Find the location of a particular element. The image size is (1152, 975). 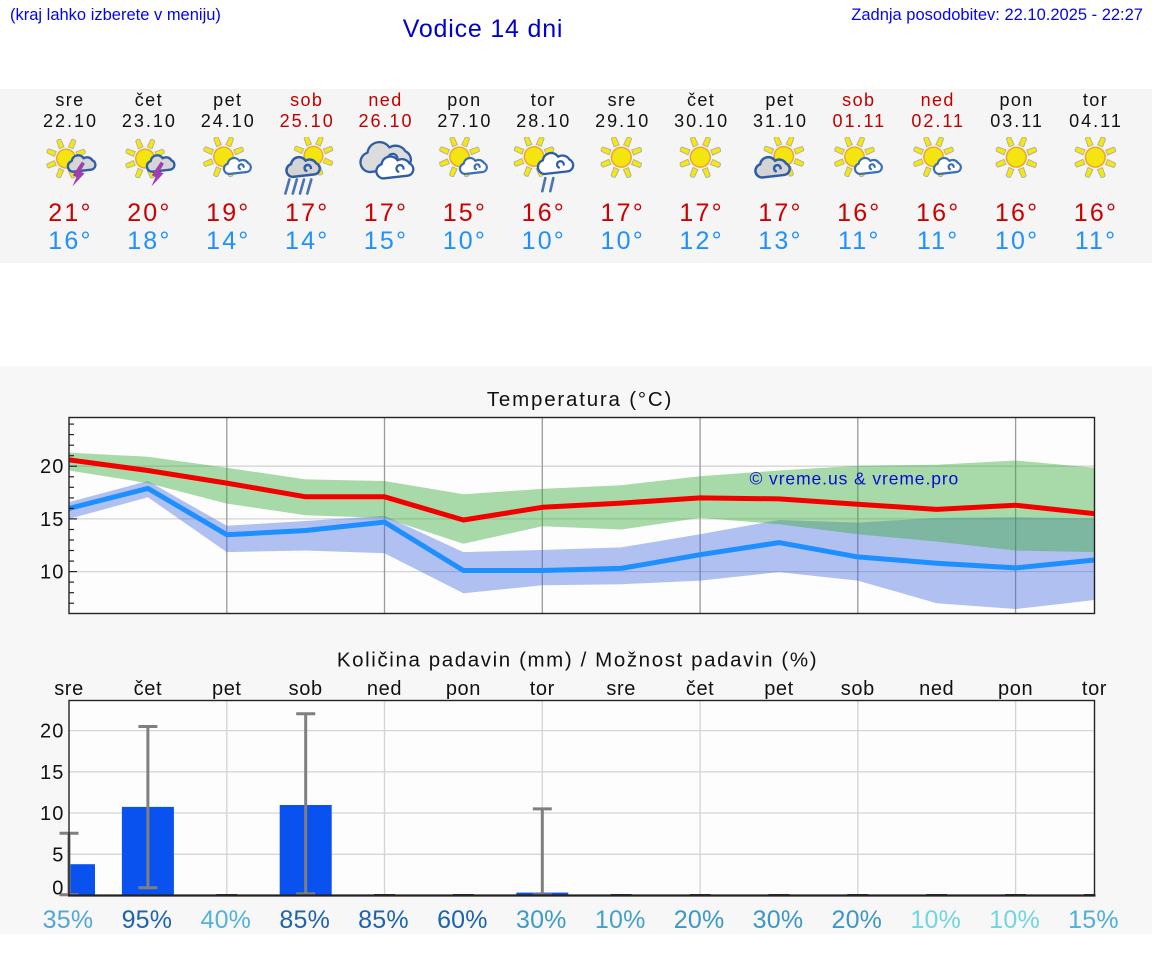

svg-text: 15% is located at coordinates (1093, 920).